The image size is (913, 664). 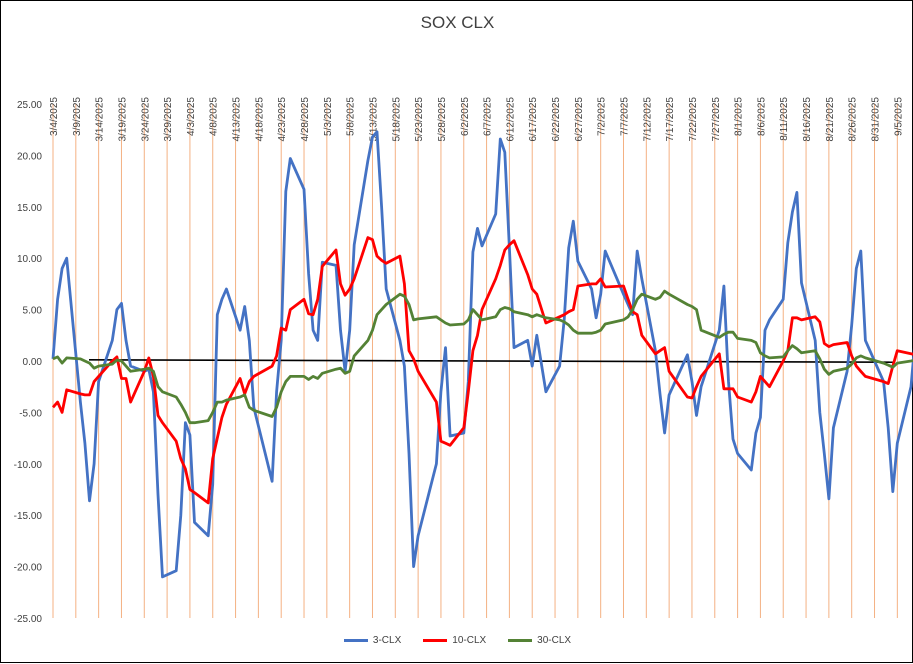 What do you see at coordinates (465, 116) in the screenshot?
I see `x-tick-label: 6/2/2025` at bounding box center [465, 116].